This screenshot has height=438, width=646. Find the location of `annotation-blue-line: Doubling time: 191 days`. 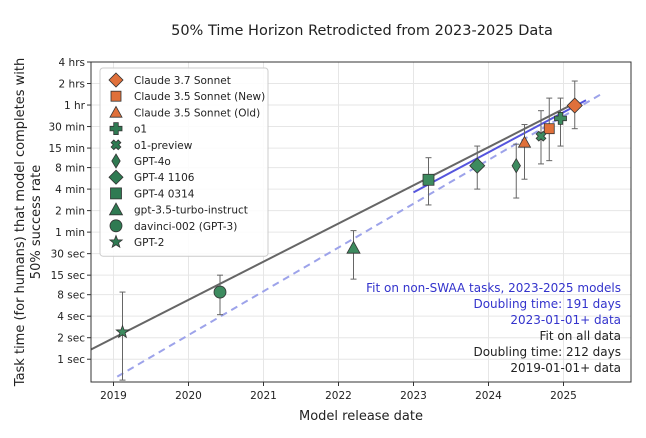

annotation-blue-line: Doubling time: 191 days is located at coordinates (547, 304).